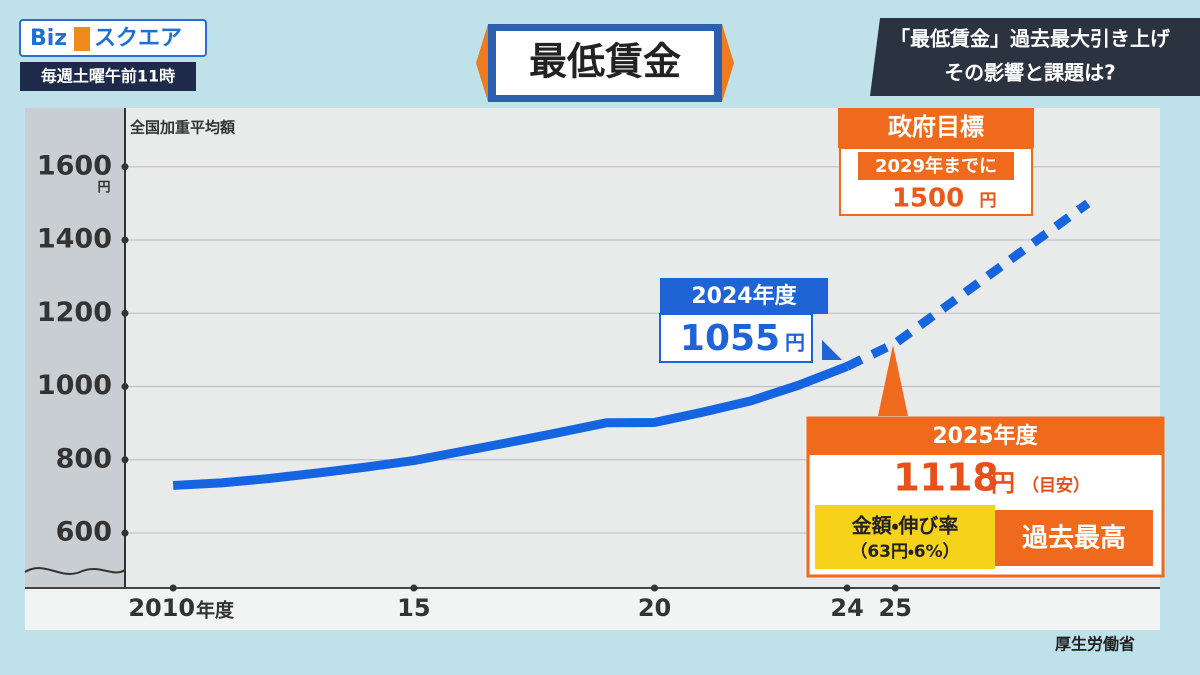  I want to click on x-unit: 年度, so click(215, 610).